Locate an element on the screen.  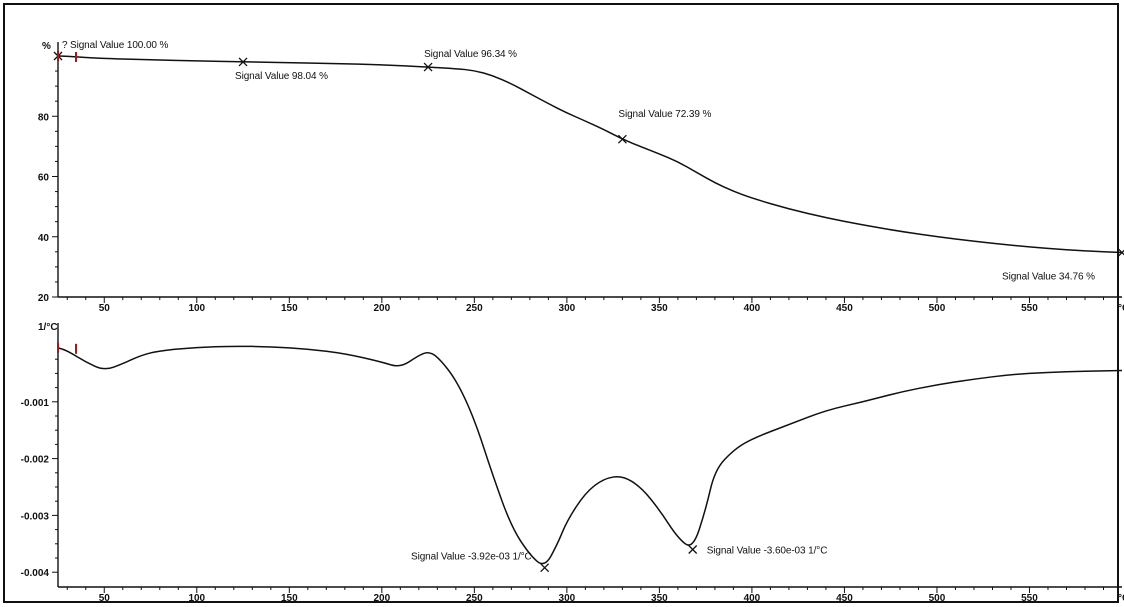
y-tick-label-60: 60 is located at coordinates (44, 178).